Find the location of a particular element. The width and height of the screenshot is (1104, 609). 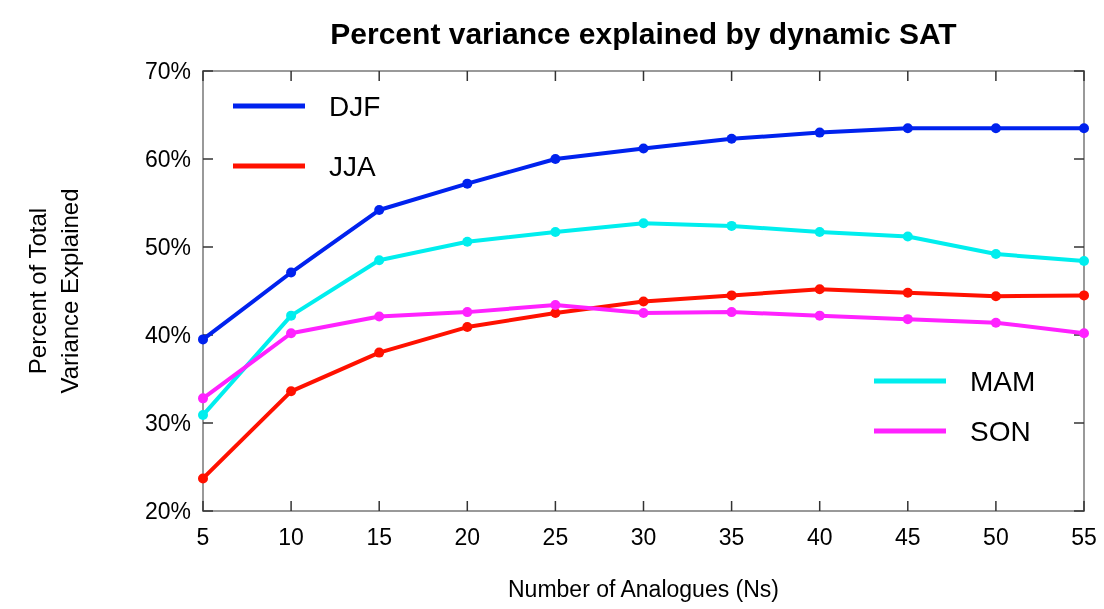

x-tick-label: 20 is located at coordinates (467, 537).